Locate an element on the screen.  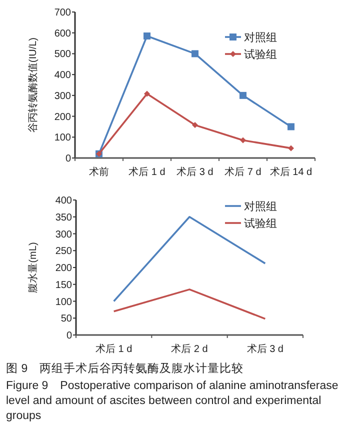
y-tick-label: 500 is located at coordinates (63, 54).